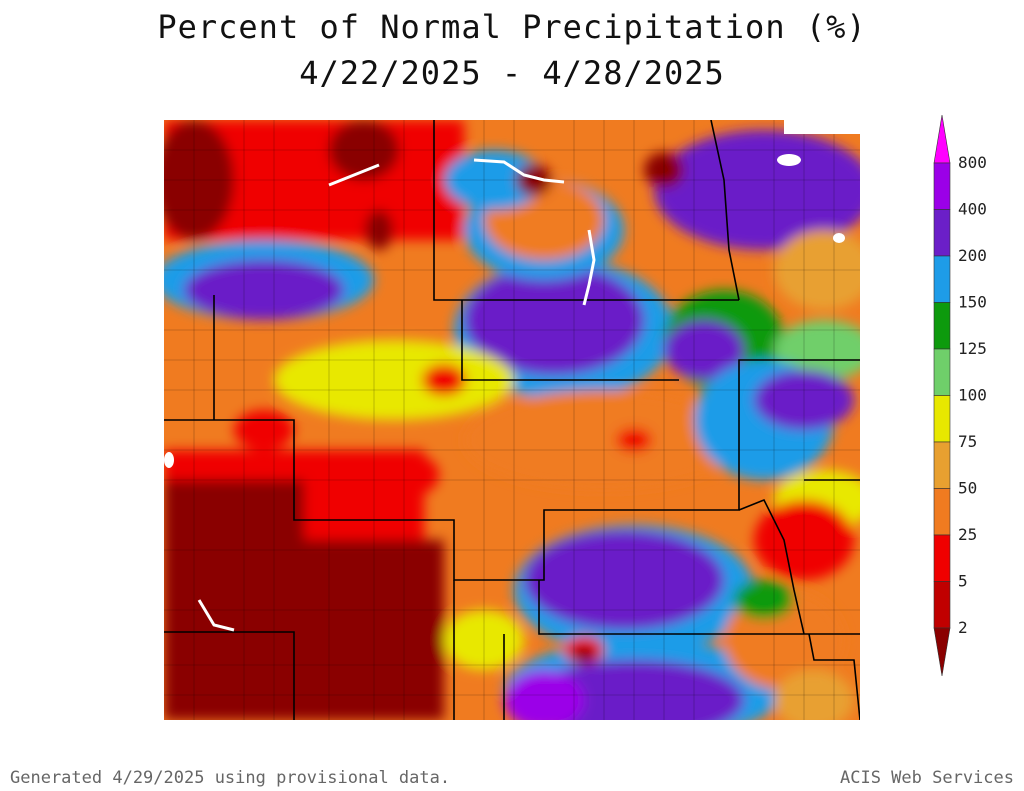 This screenshot has width=1024, height=791. Describe the element at coordinates (972, 255) in the screenshot. I see `legend-label-200: 200` at that location.